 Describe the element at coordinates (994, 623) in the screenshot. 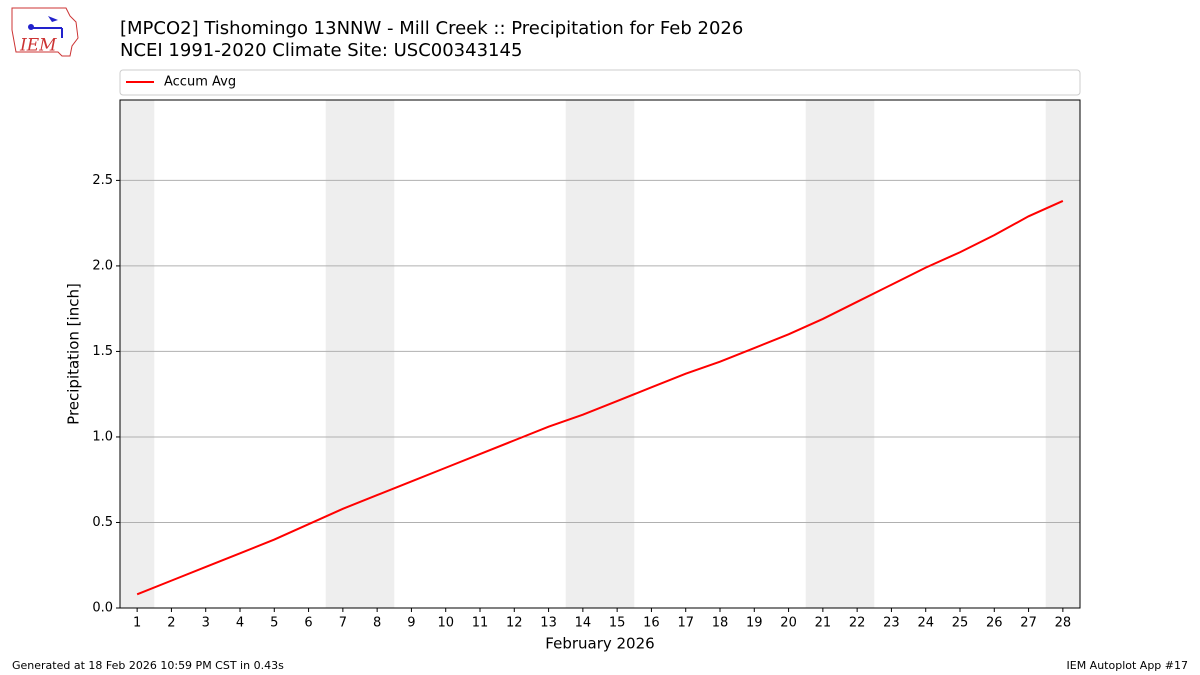

I see `x-tick-label: 26` at that location.